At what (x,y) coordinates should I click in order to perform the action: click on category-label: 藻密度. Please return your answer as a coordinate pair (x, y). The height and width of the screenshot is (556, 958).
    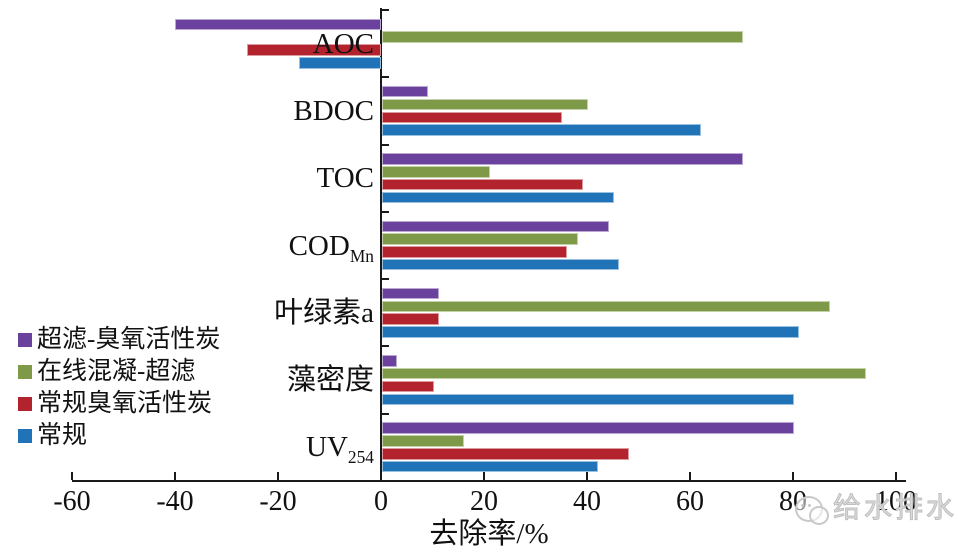
    Looking at the image, I should click on (330, 380).